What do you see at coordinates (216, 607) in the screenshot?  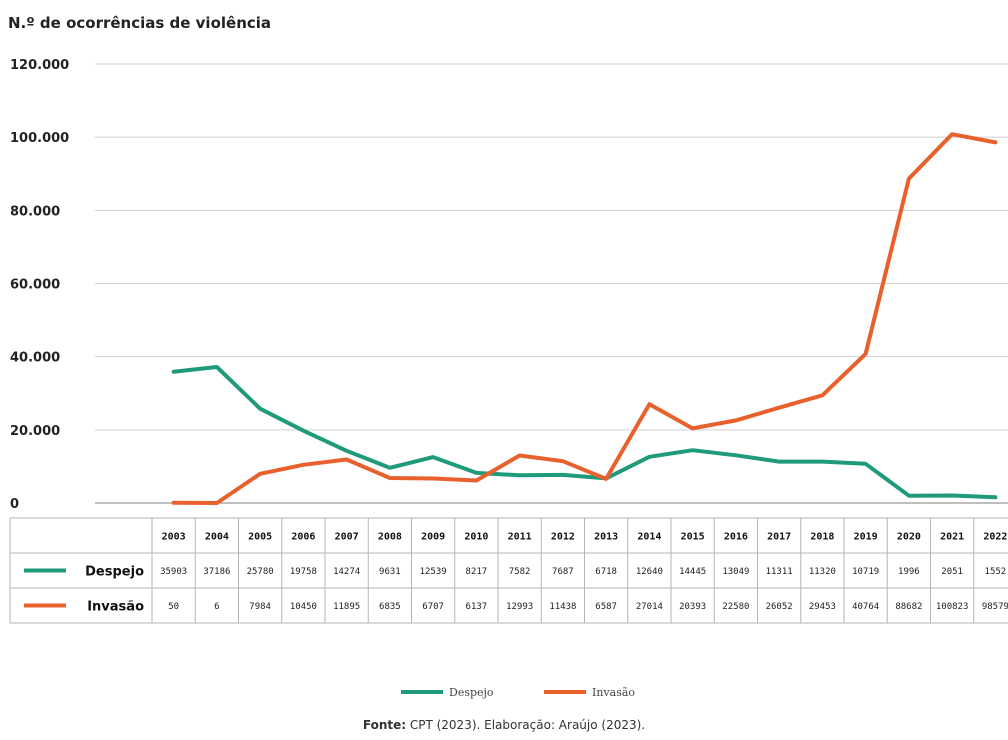 I see `table-cell: 6` at bounding box center [216, 607].